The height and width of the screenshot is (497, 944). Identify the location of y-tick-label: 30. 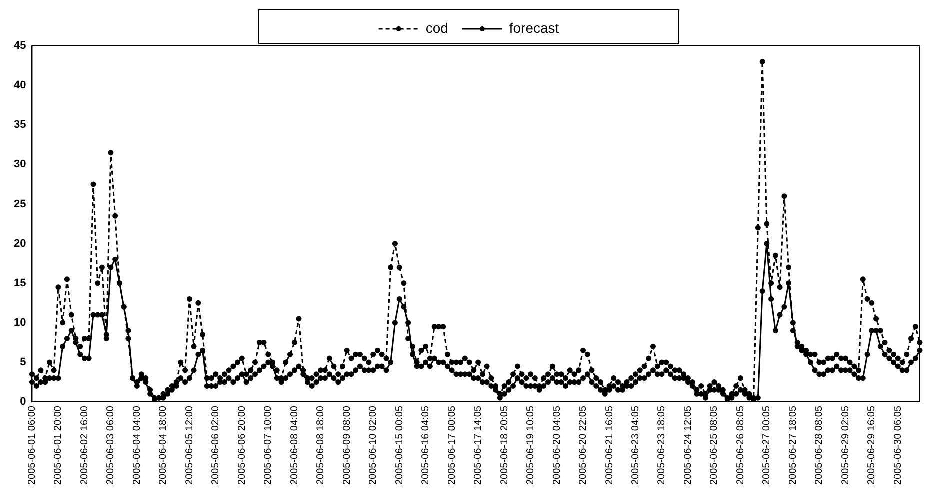
(20, 164).